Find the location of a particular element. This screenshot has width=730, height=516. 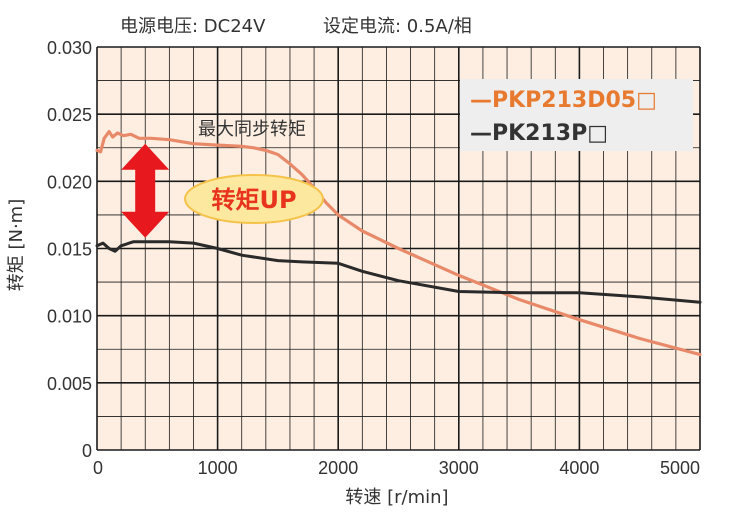

torque-up-text: 转矩UP is located at coordinates (253, 200).